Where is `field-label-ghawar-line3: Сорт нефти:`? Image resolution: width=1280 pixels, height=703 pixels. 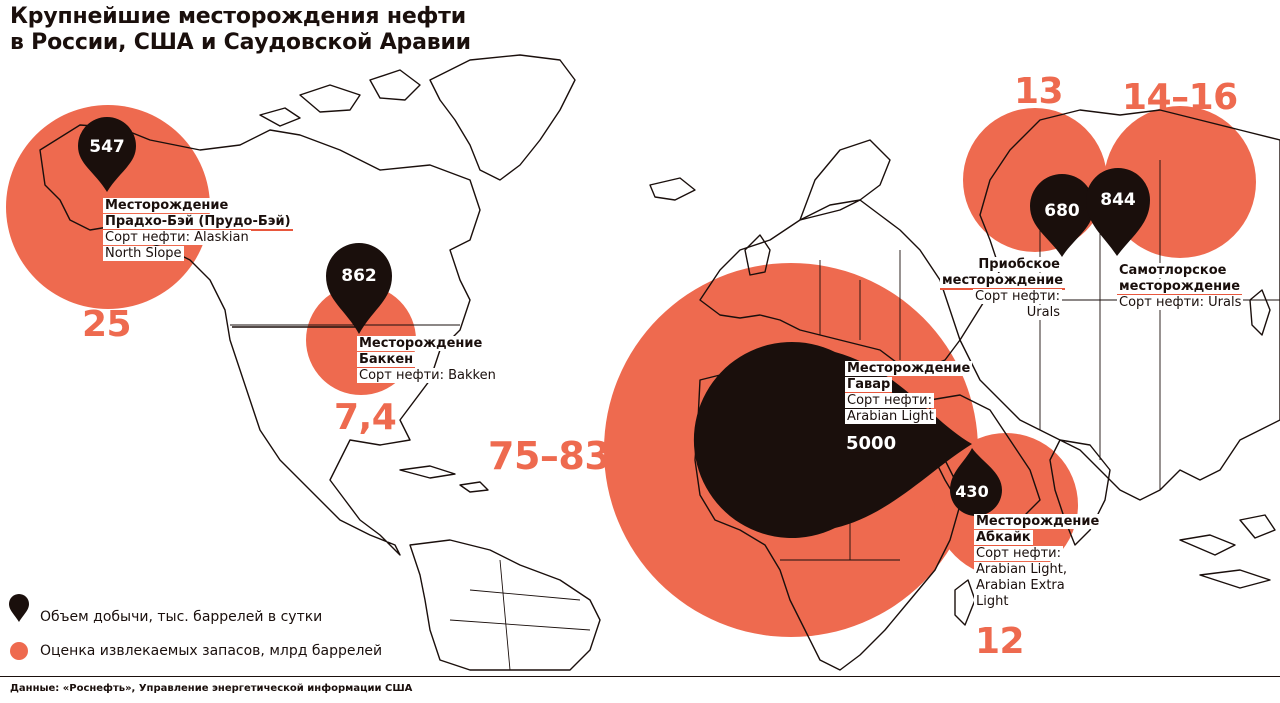 field-label-ghawar-line3: Сорт нефти: is located at coordinates (890, 400).